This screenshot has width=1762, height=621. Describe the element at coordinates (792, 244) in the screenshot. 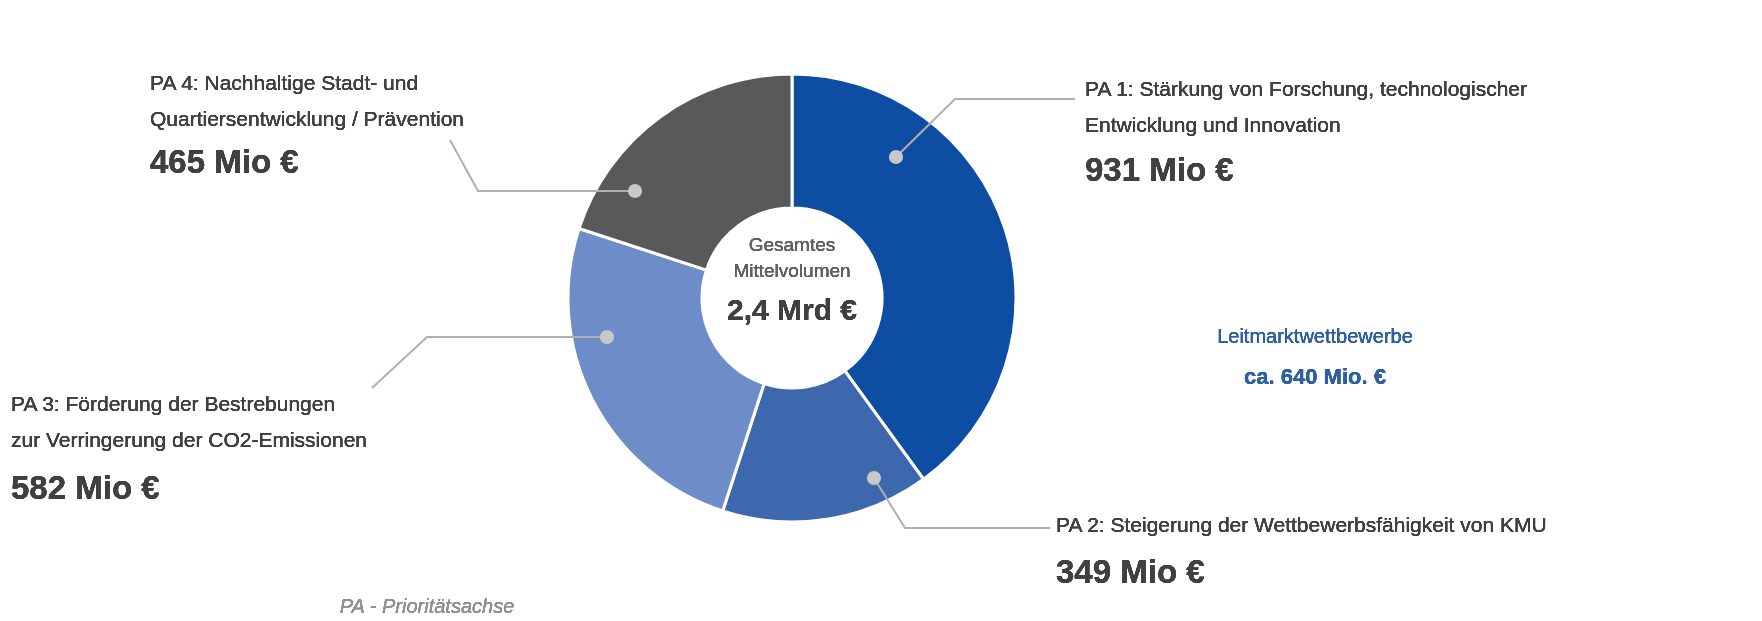

I see `text: Gesamtes` at that location.